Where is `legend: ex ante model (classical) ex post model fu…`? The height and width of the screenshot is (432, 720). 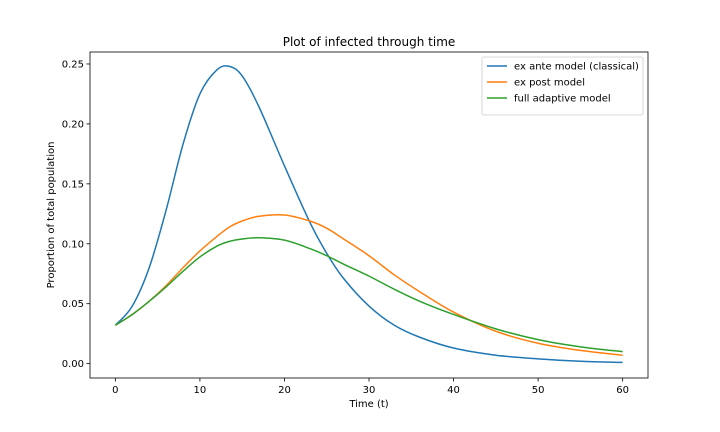
legend: ex ante model (classical) ex post model fu… is located at coordinates (562, 86).